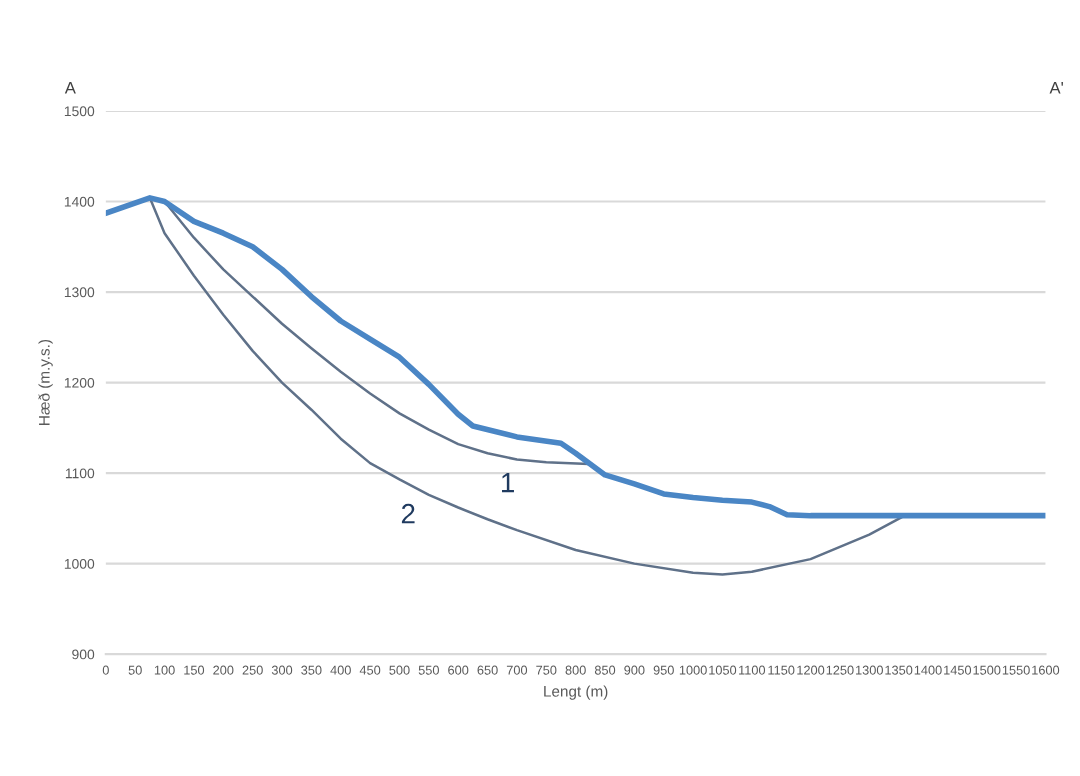 The height and width of the screenshot is (776, 1080). I want to click on annotation: 2, so click(408, 513).